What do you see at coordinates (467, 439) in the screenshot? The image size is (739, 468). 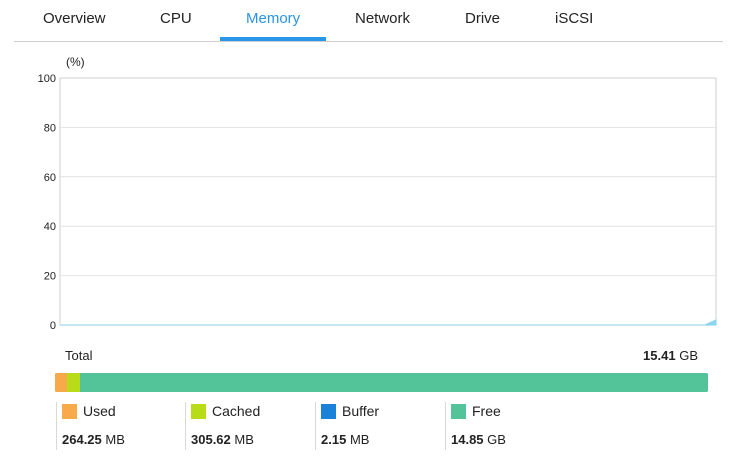 I see `free-value-number: 14.85` at bounding box center [467, 439].